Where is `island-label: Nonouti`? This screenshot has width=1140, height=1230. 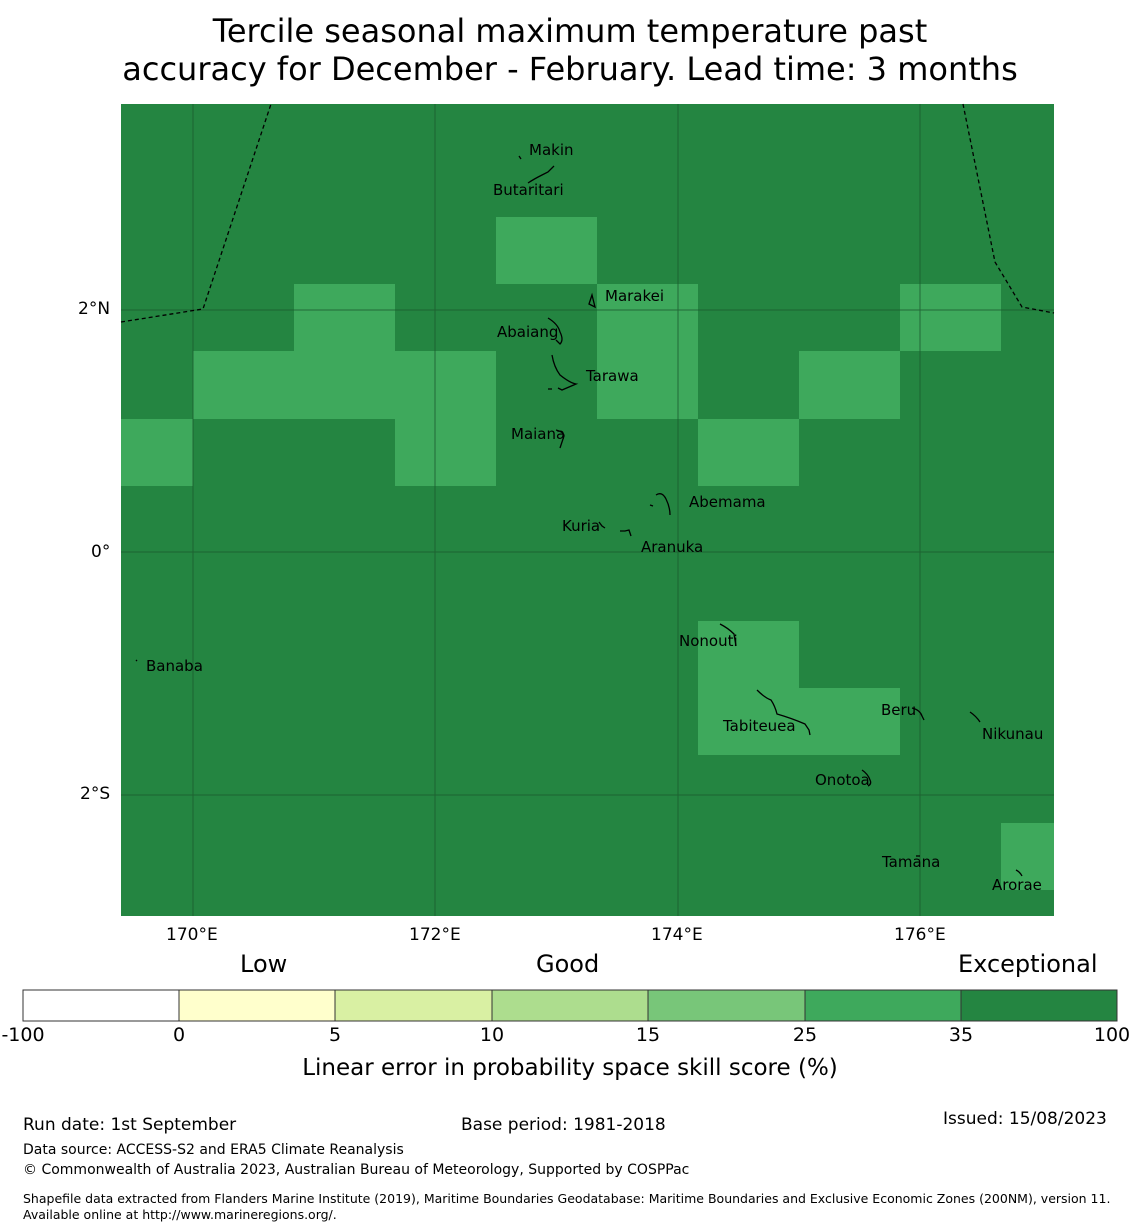
island-label: Nonouti is located at coordinates (708, 641).